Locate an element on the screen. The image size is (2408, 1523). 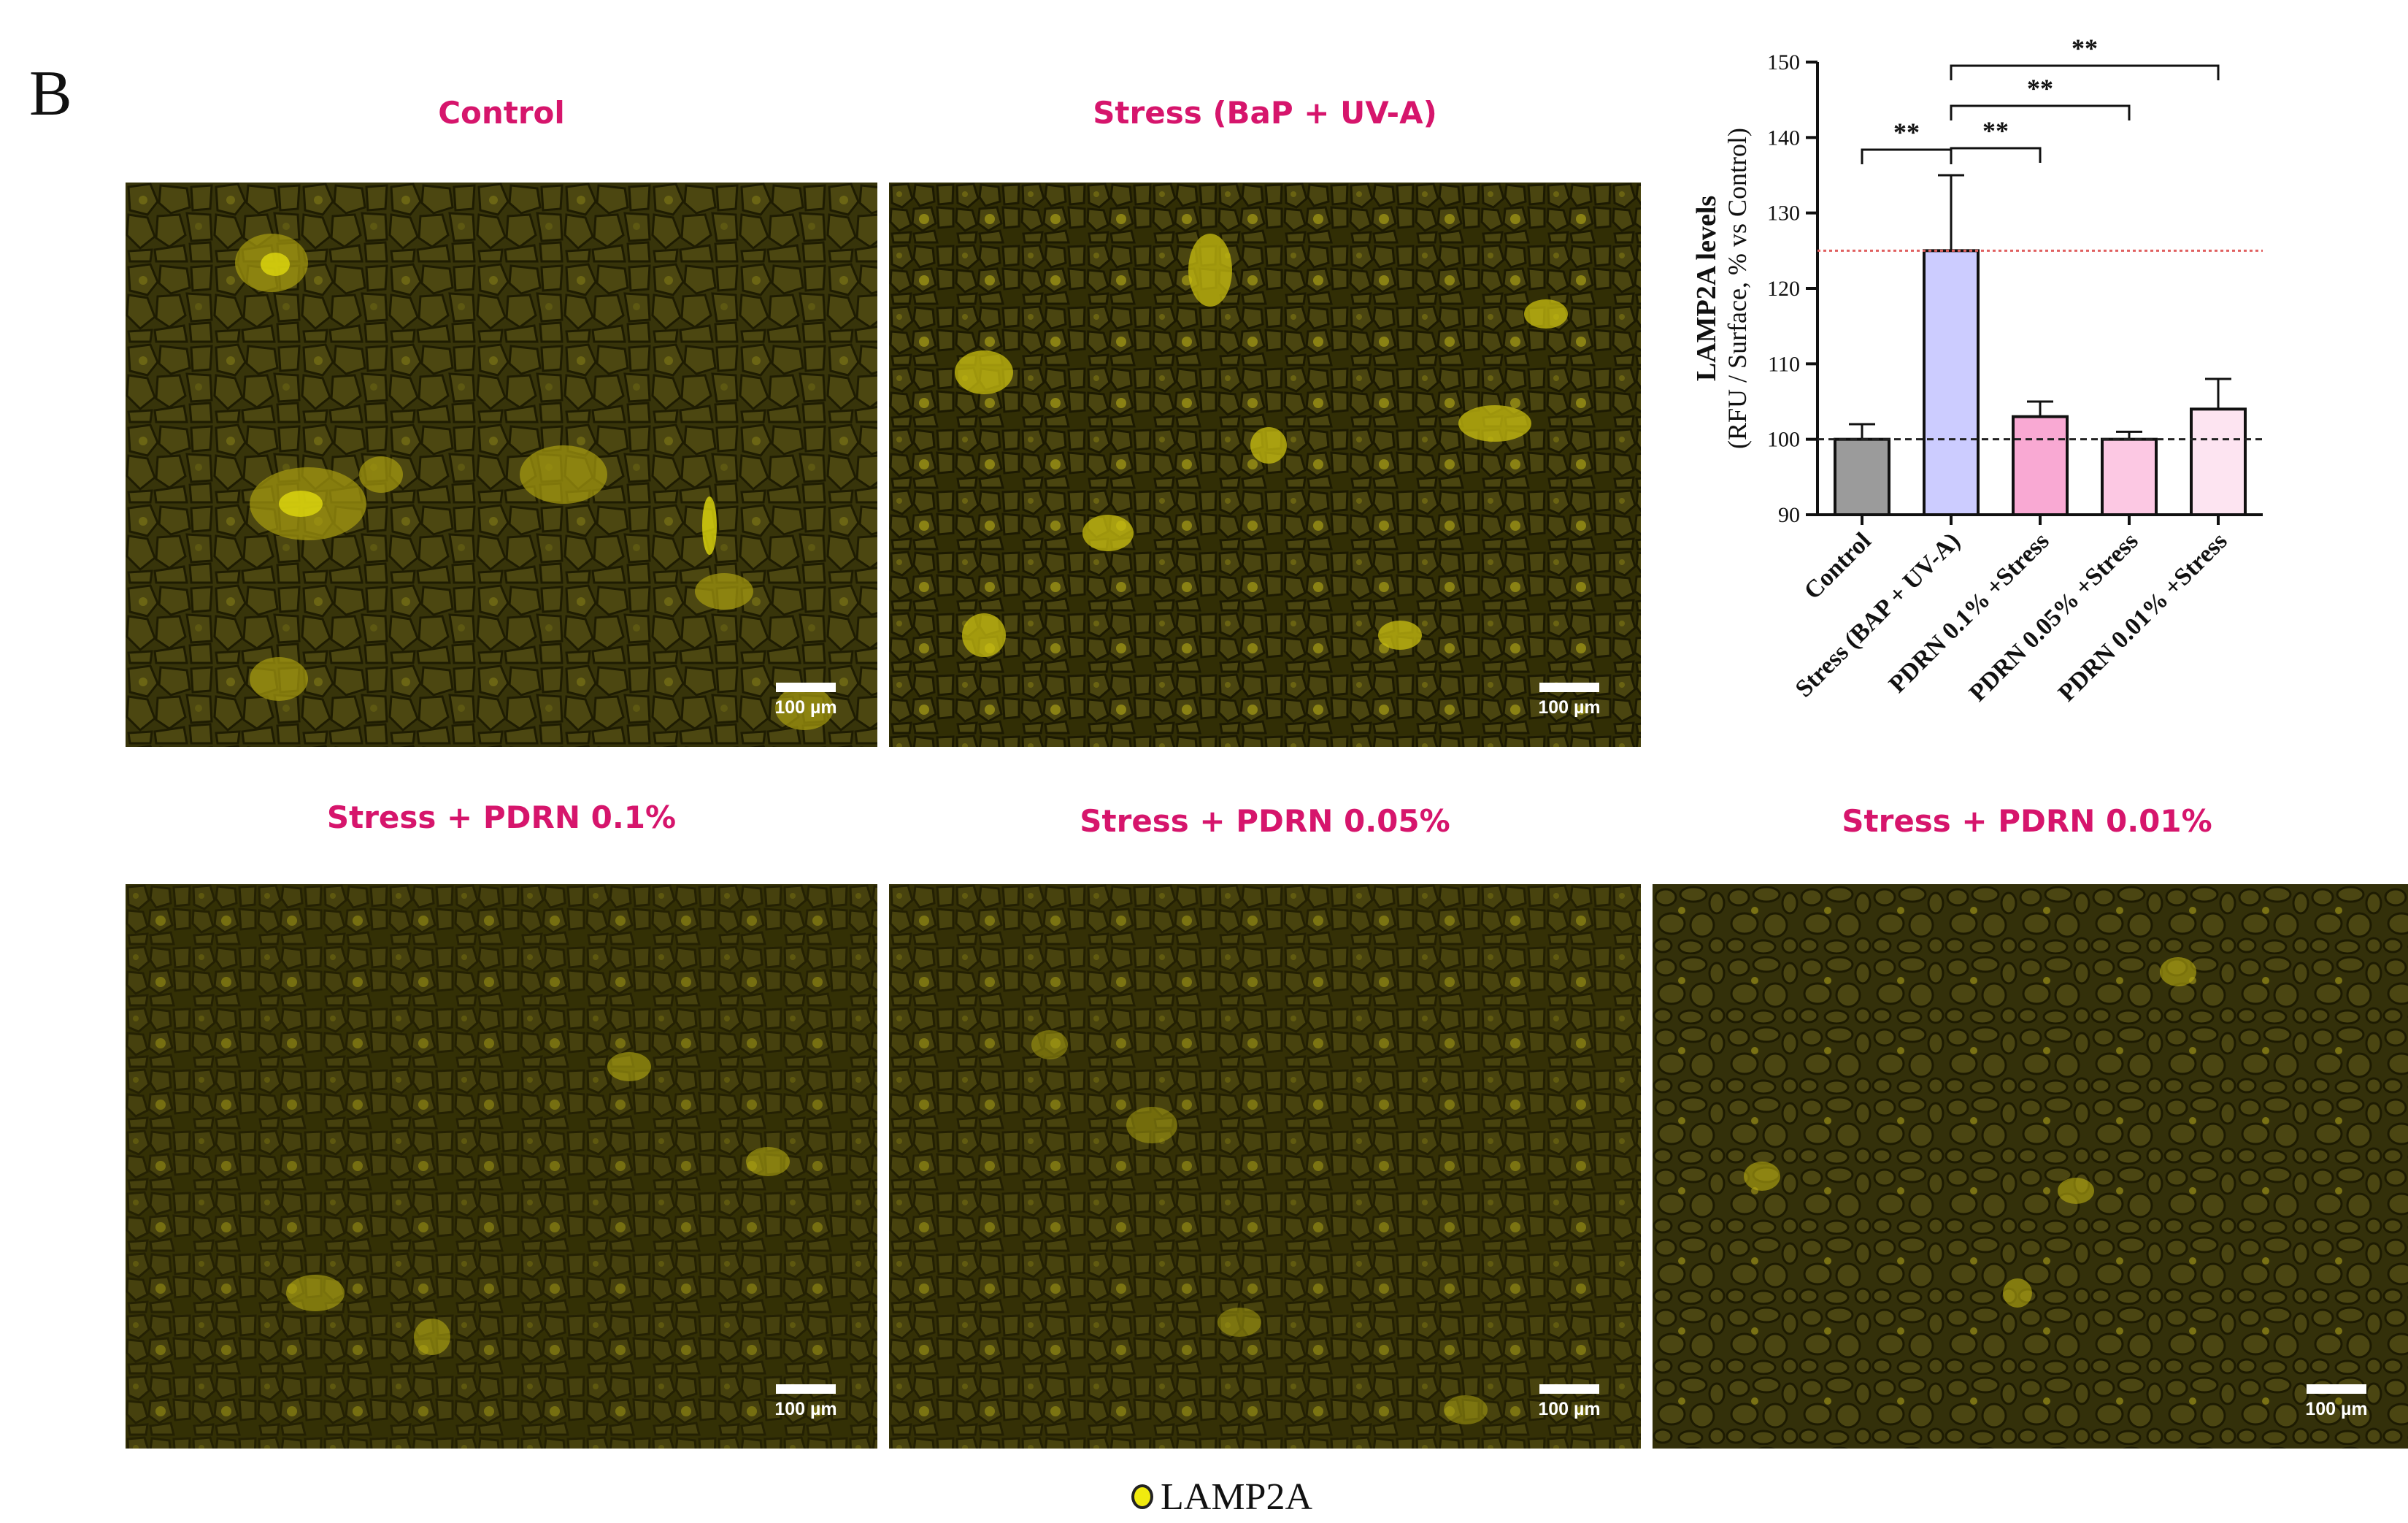
x-tick-label: PDRN 0.05% +Stress is located at coordinates (2054, 617).